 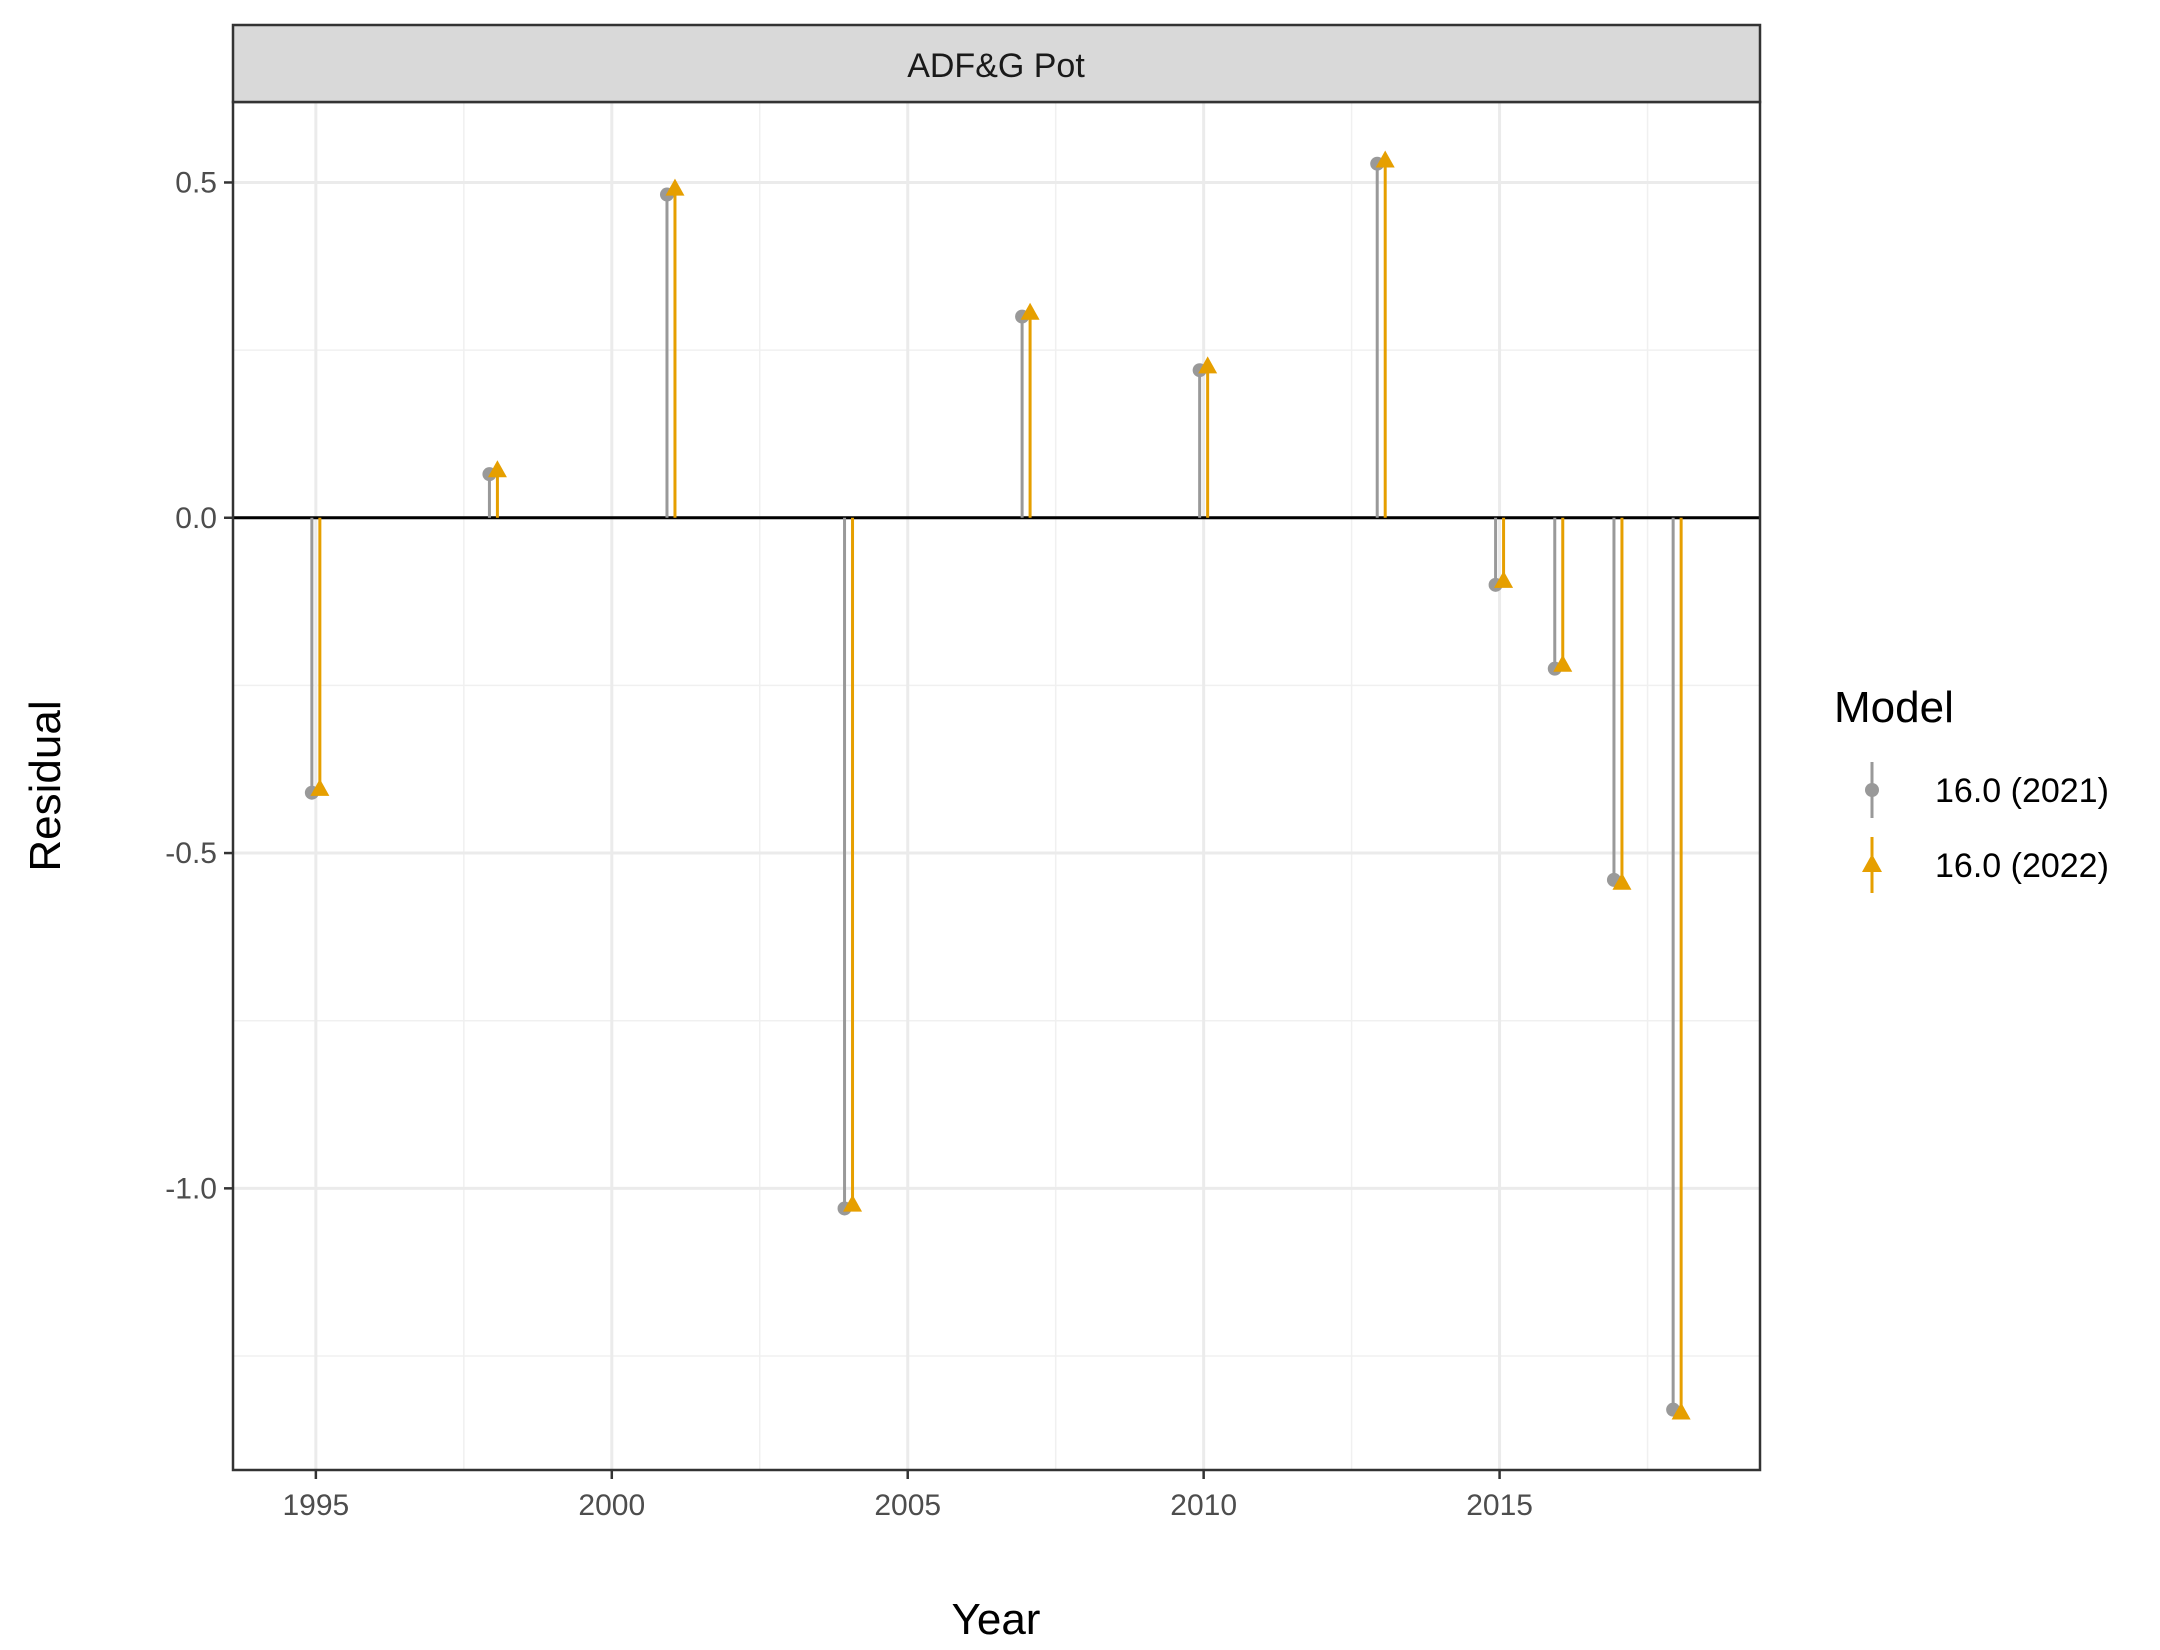 I want to click on x-tick-label: 1995, so click(x=315, y=1505).